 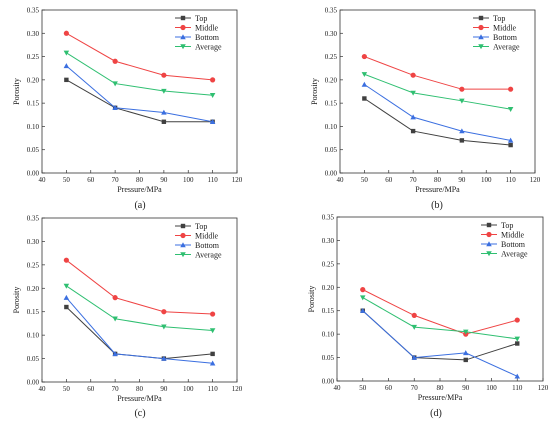 I want to click on series-top, so click(x=139, y=100).